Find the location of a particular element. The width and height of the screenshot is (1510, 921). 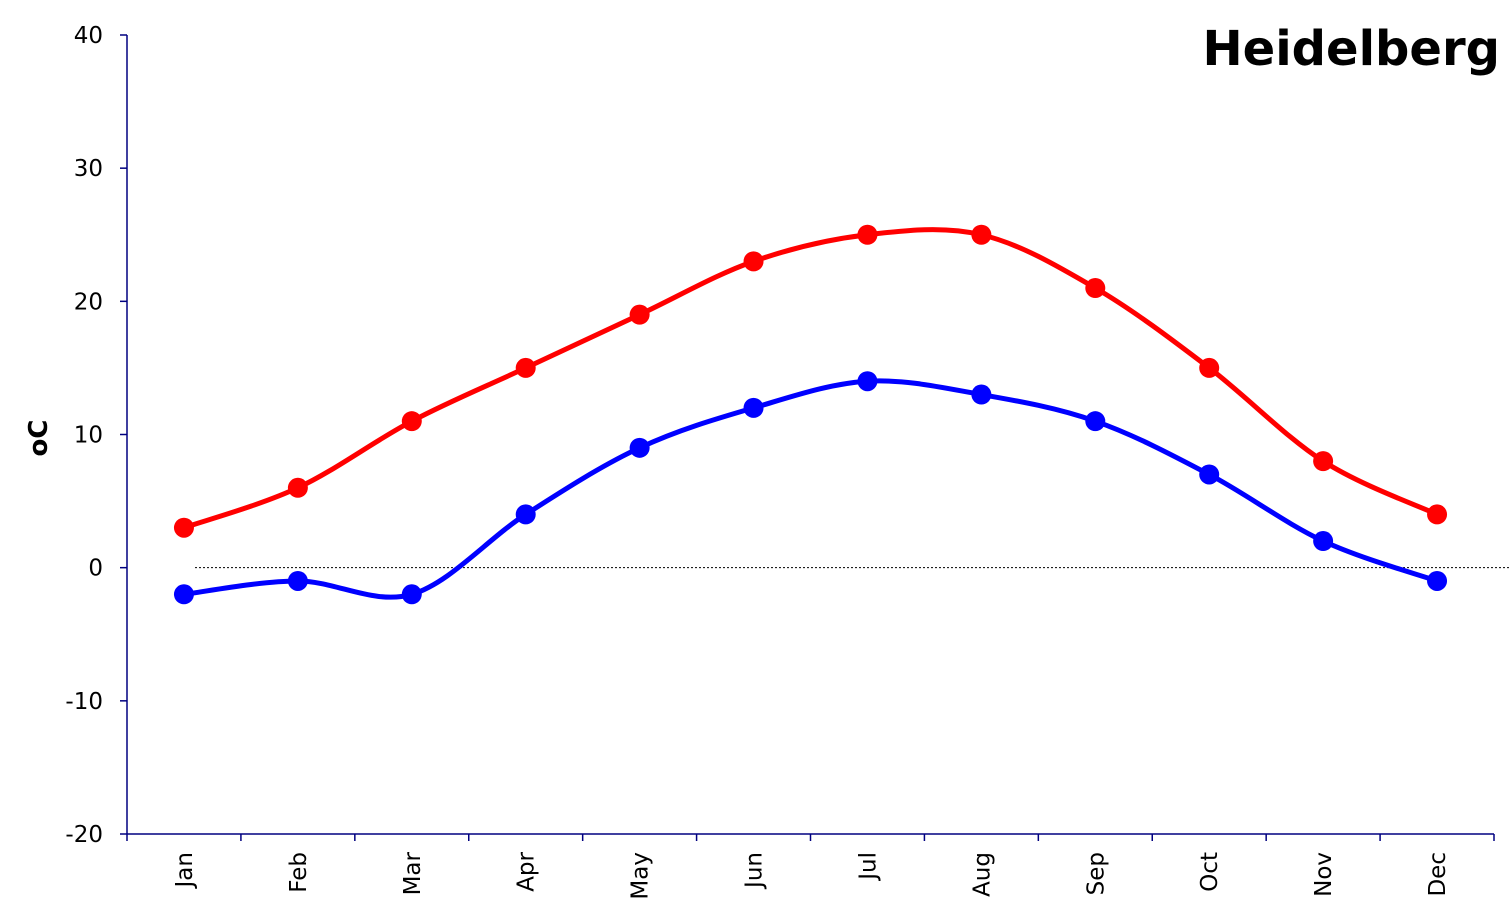

x-tick-label: Jul is located at coordinates (868, 867).